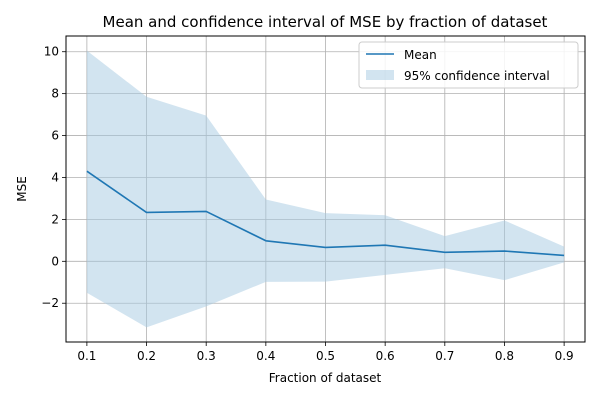  Describe the element at coordinates (385, 356) in the screenshot. I see `x-tick-label: 0.6` at that location.